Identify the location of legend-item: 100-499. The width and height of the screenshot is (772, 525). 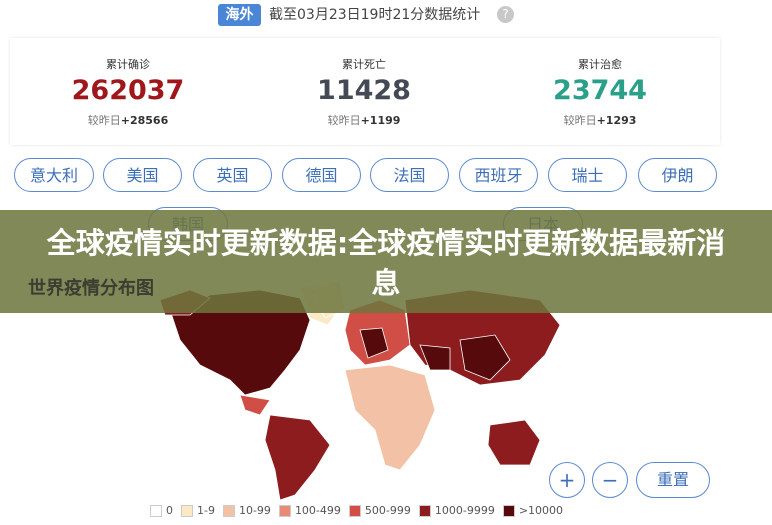
(309, 510).